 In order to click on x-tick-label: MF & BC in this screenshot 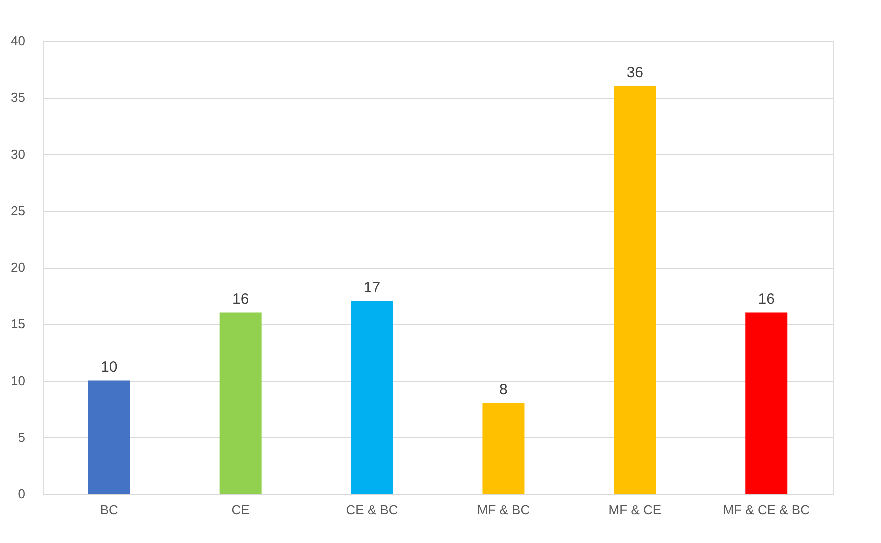, I will do `click(503, 510)`.